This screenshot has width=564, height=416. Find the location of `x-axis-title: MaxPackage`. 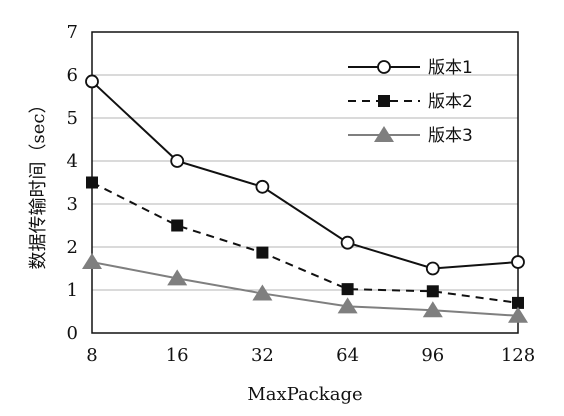

x-axis-title: MaxPackage is located at coordinates (304, 394).